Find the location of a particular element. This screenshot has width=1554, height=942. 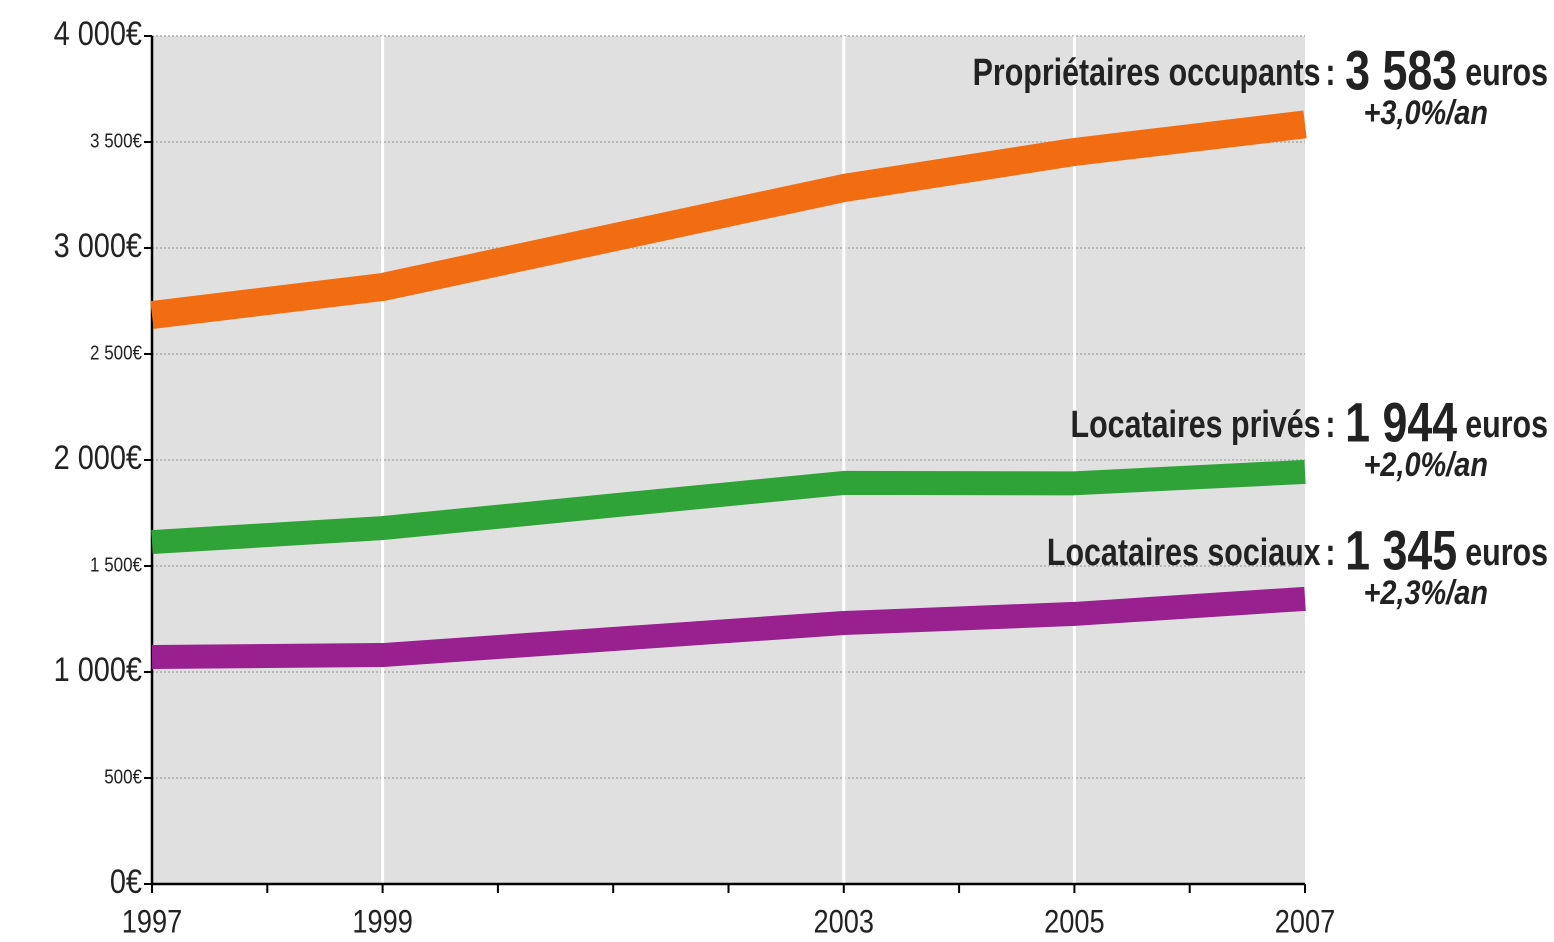

series-label: Locataires sociaux:1 345 euros is located at coordinates (1297, 550).